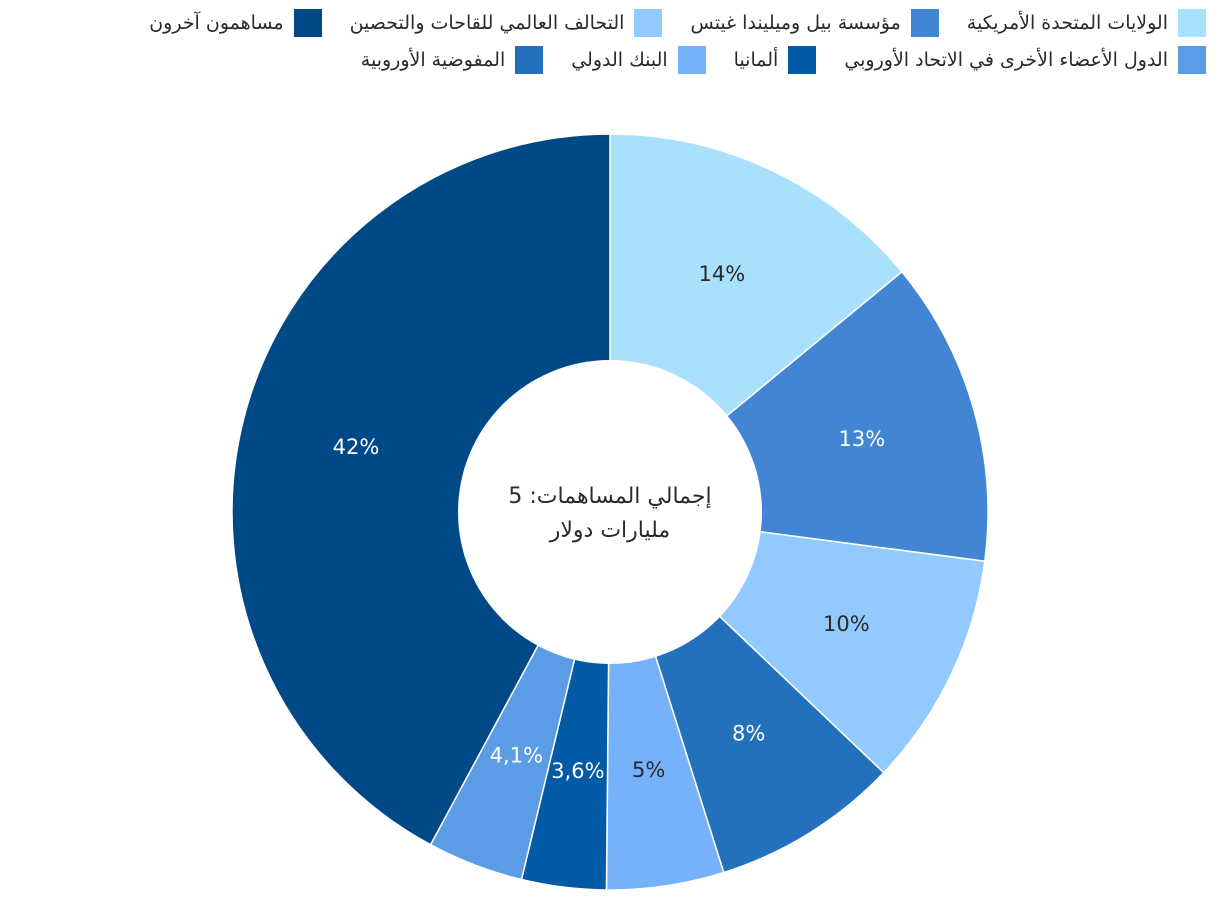 This screenshot has height=900, width=1220. What do you see at coordinates (356, 447) in the screenshot?
I see `slice-data-label: 42%` at bounding box center [356, 447].